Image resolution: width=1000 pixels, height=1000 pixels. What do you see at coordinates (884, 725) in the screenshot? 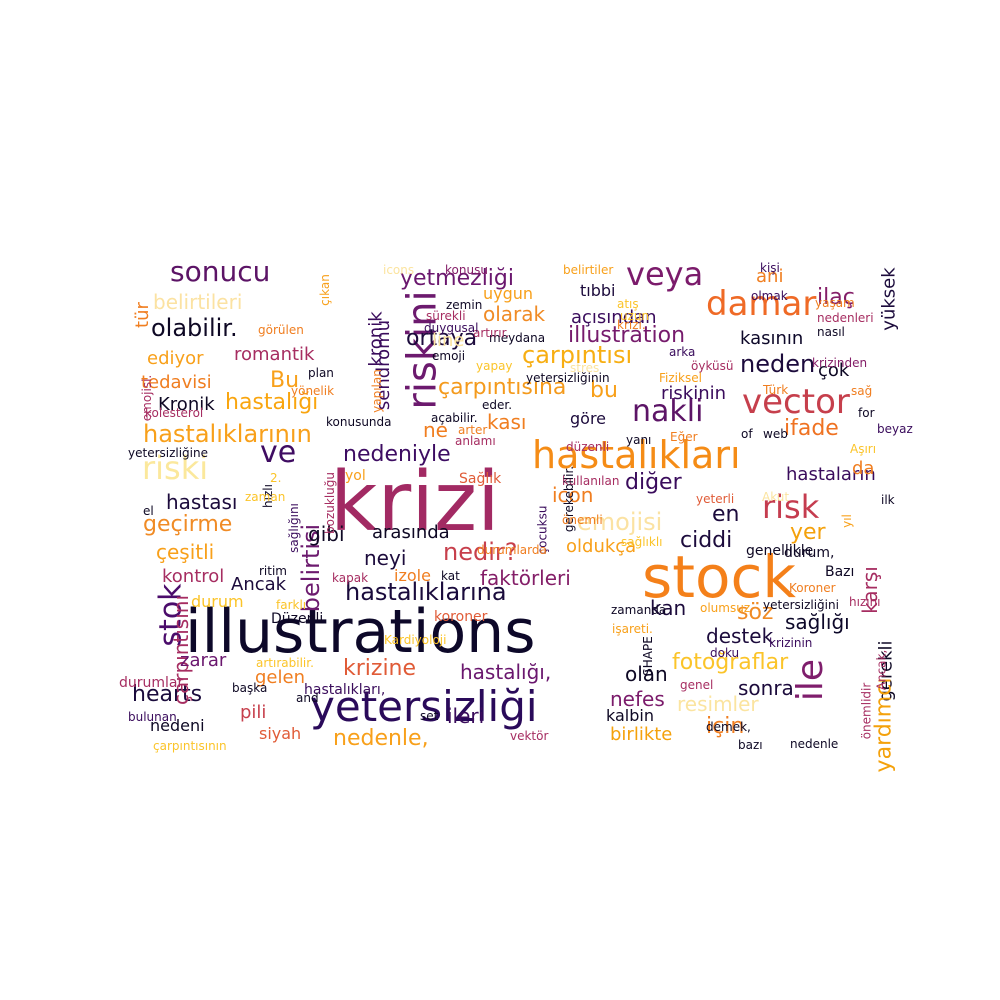
I see `word-cloud-word: yardımcı` at bounding box center [884, 725].